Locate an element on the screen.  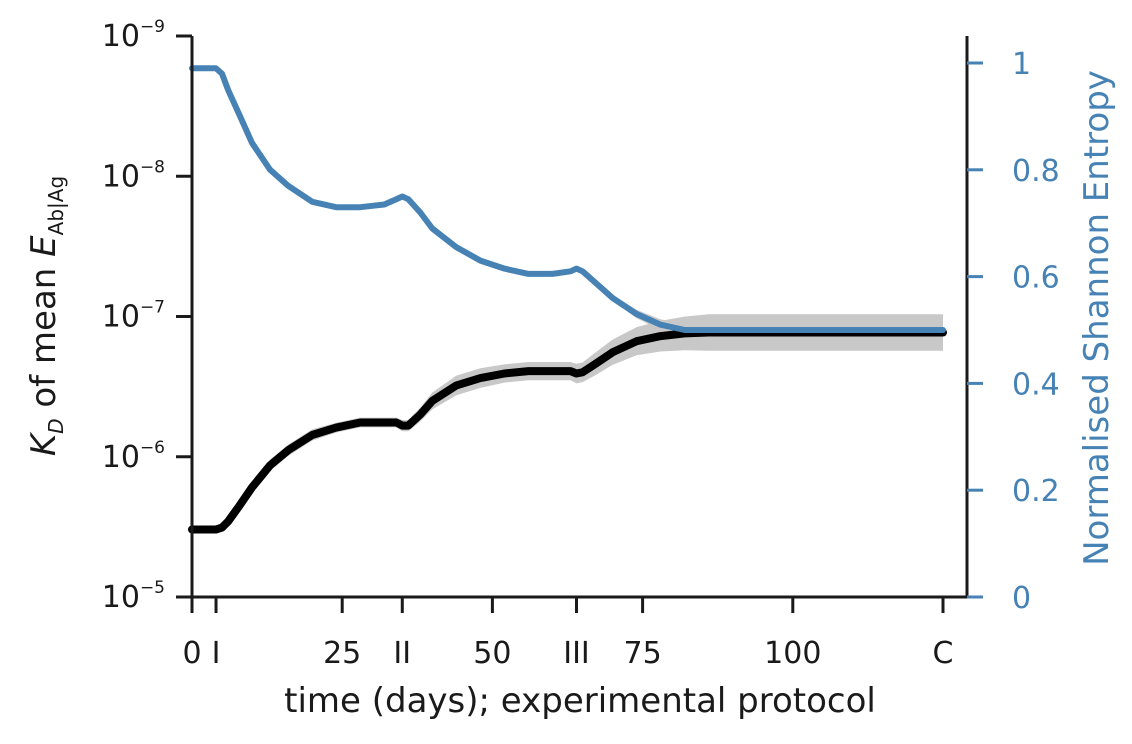
left-tick-label: 10⁻⁹ is located at coordinates (133, 35).